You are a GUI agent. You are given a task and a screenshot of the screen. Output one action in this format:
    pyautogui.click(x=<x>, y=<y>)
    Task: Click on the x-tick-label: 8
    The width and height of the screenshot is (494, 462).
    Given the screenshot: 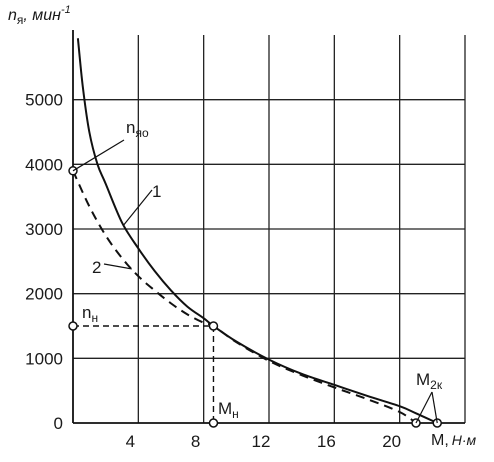 What is the action you would take?
    pyautogui.click(x=195, y=441)
    